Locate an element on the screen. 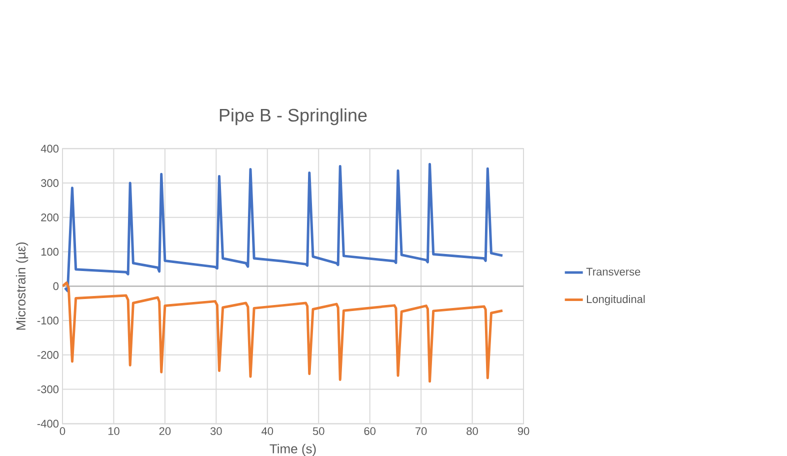 The width and height of the screenshot is (787, 456). x-tick-label: 0 is located at coordinates (63, 431).